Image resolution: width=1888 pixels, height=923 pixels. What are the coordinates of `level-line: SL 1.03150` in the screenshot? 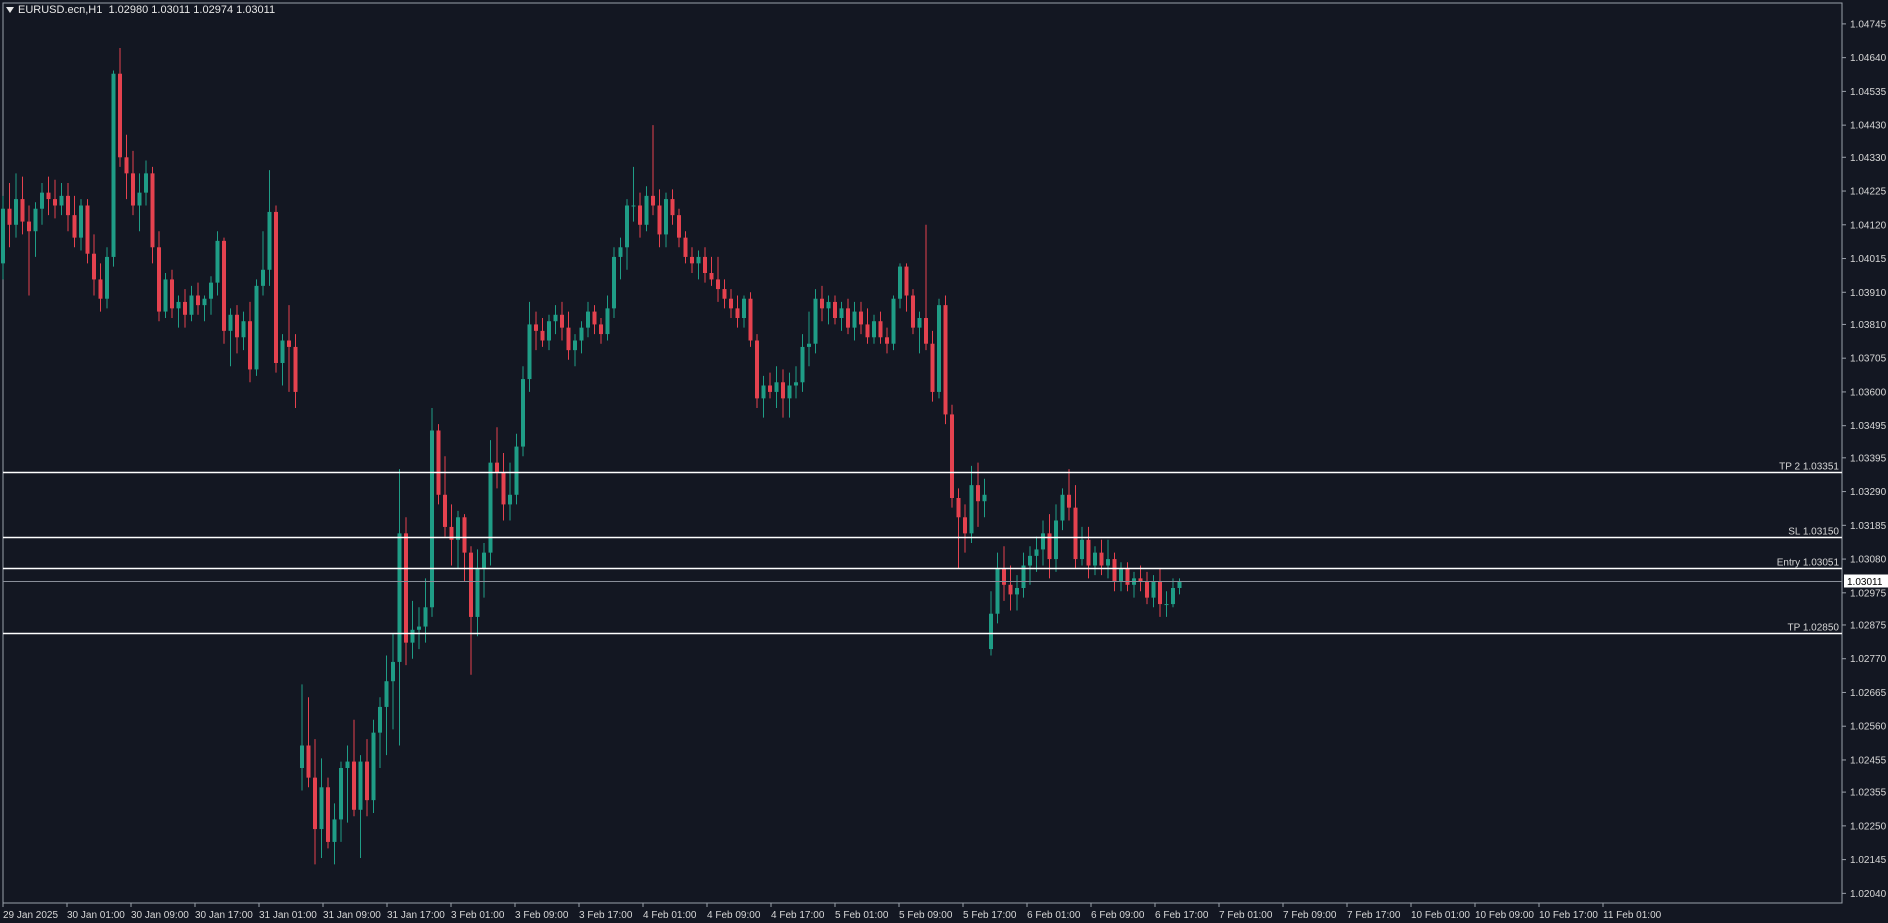 It's located at (922, 533).